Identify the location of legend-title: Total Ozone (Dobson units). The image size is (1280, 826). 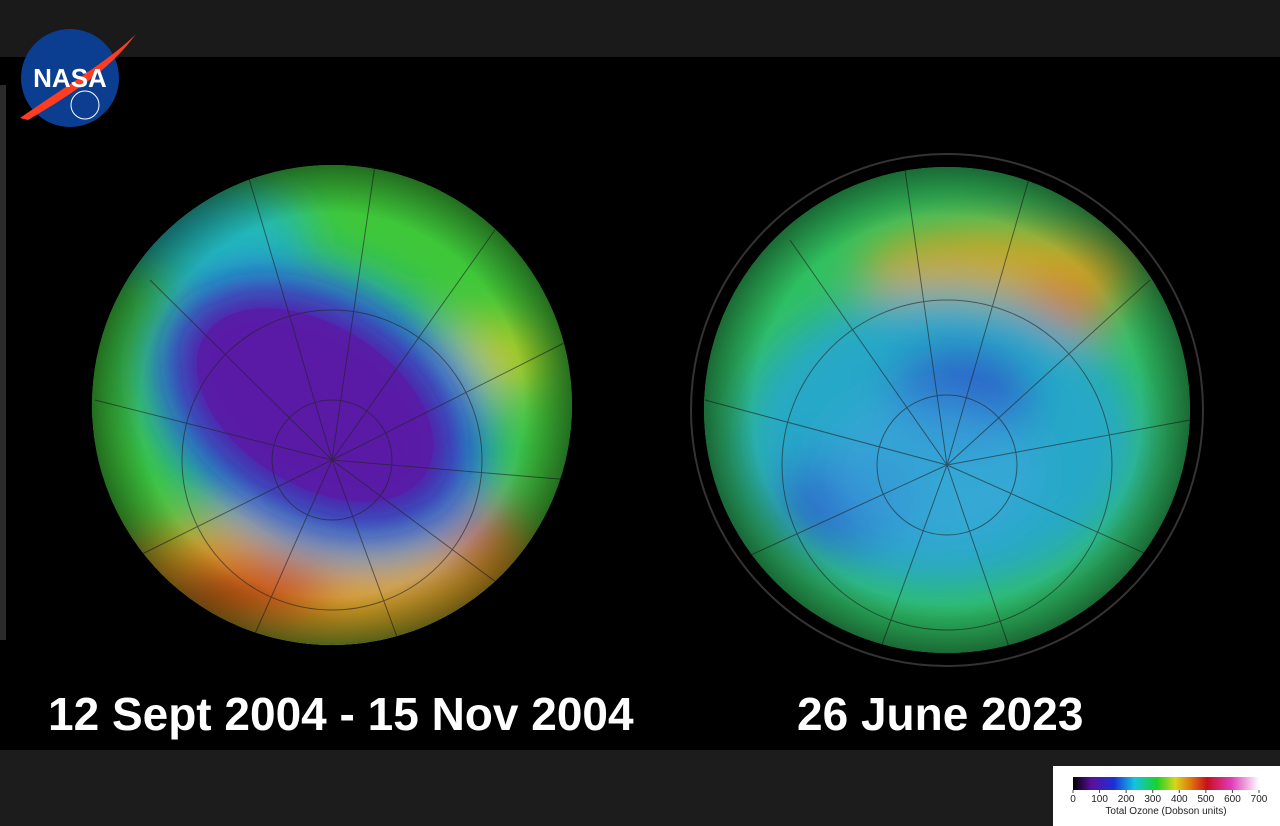
(1165, 811).